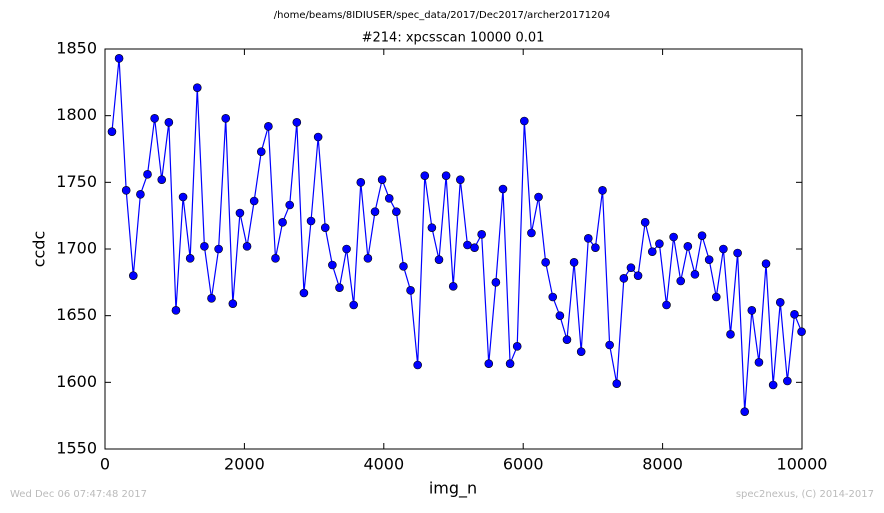  What do you see at coordinates (76, 314) in the screenshot?
I see `y-tick-label: 1650` at bounding box center [76, 314].